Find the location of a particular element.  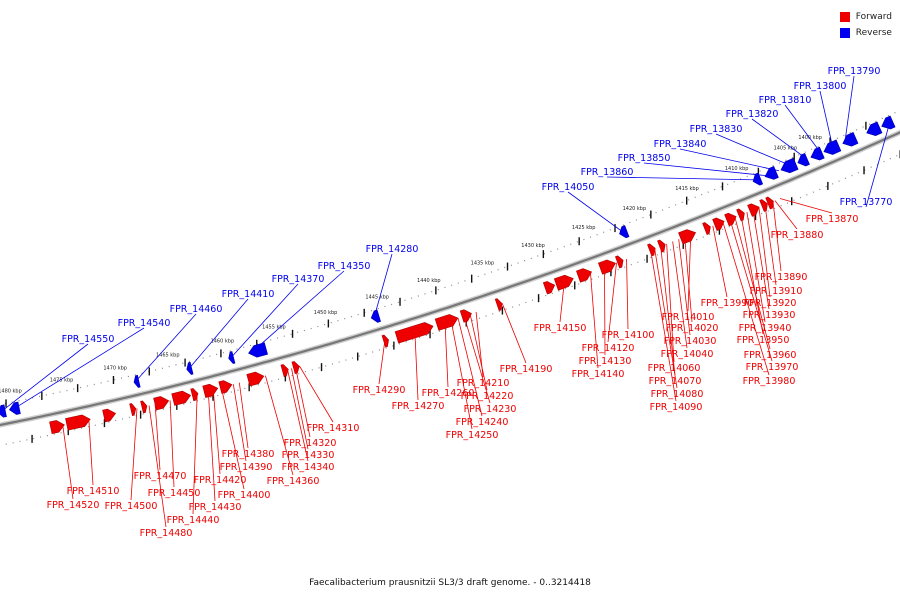

gene-label: FPR_13880 is located at coordinates (797, 235).